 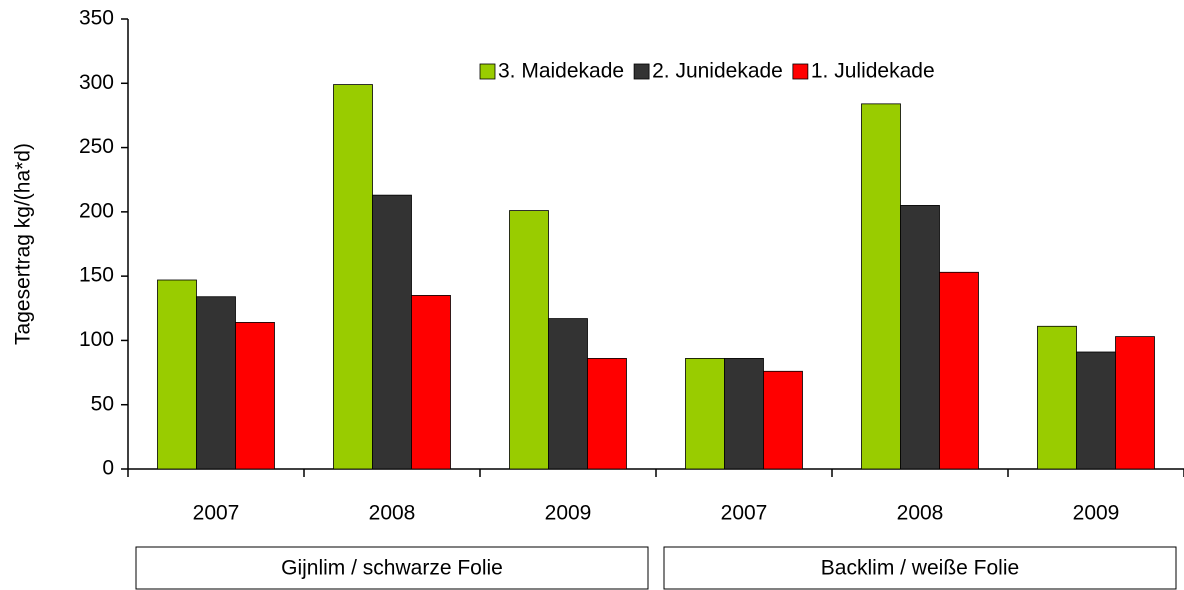 I want to click on y-tick-label: 150, so click(x=96, y=275).